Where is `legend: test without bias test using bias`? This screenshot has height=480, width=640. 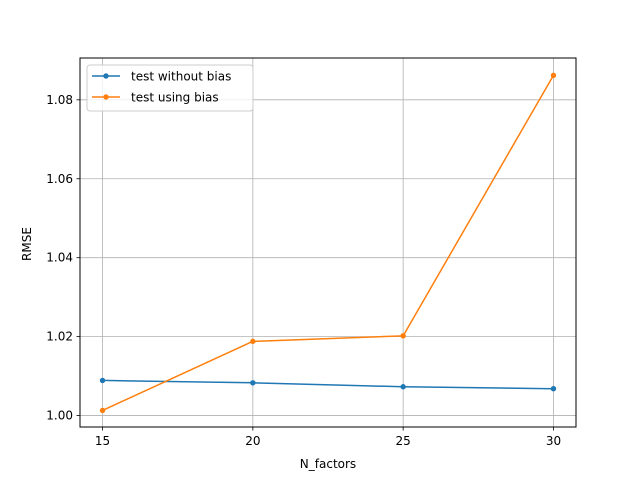 legend: test without bias test using bias is located at coordinates (170, 88).